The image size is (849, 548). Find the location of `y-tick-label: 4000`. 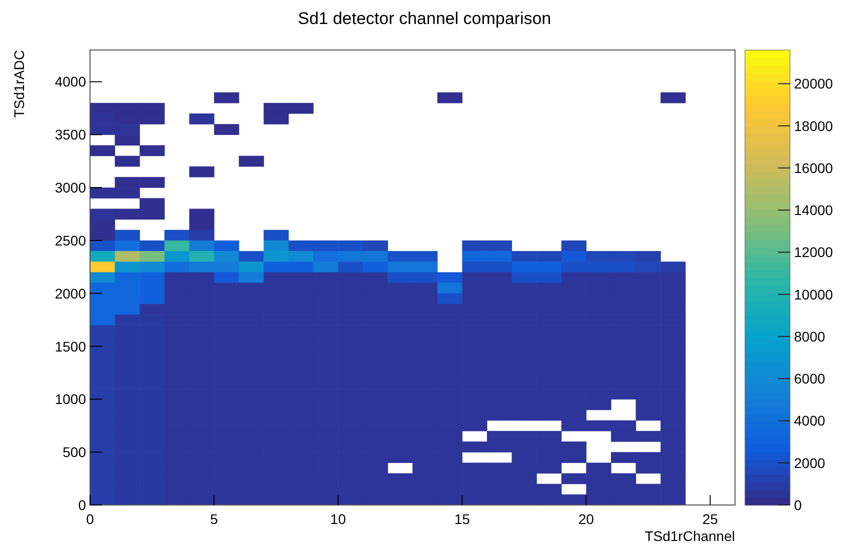

y-tick-label: 4000 is located at coordinates (70, 82).